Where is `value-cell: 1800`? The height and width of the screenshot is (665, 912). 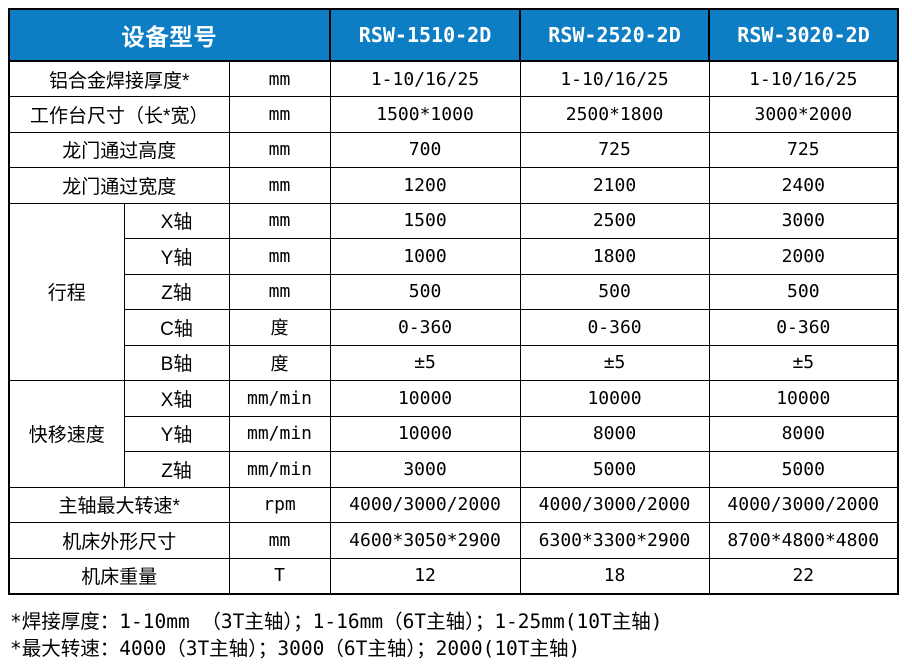 value-cell: 1800 is located at coordinates (614, 256).